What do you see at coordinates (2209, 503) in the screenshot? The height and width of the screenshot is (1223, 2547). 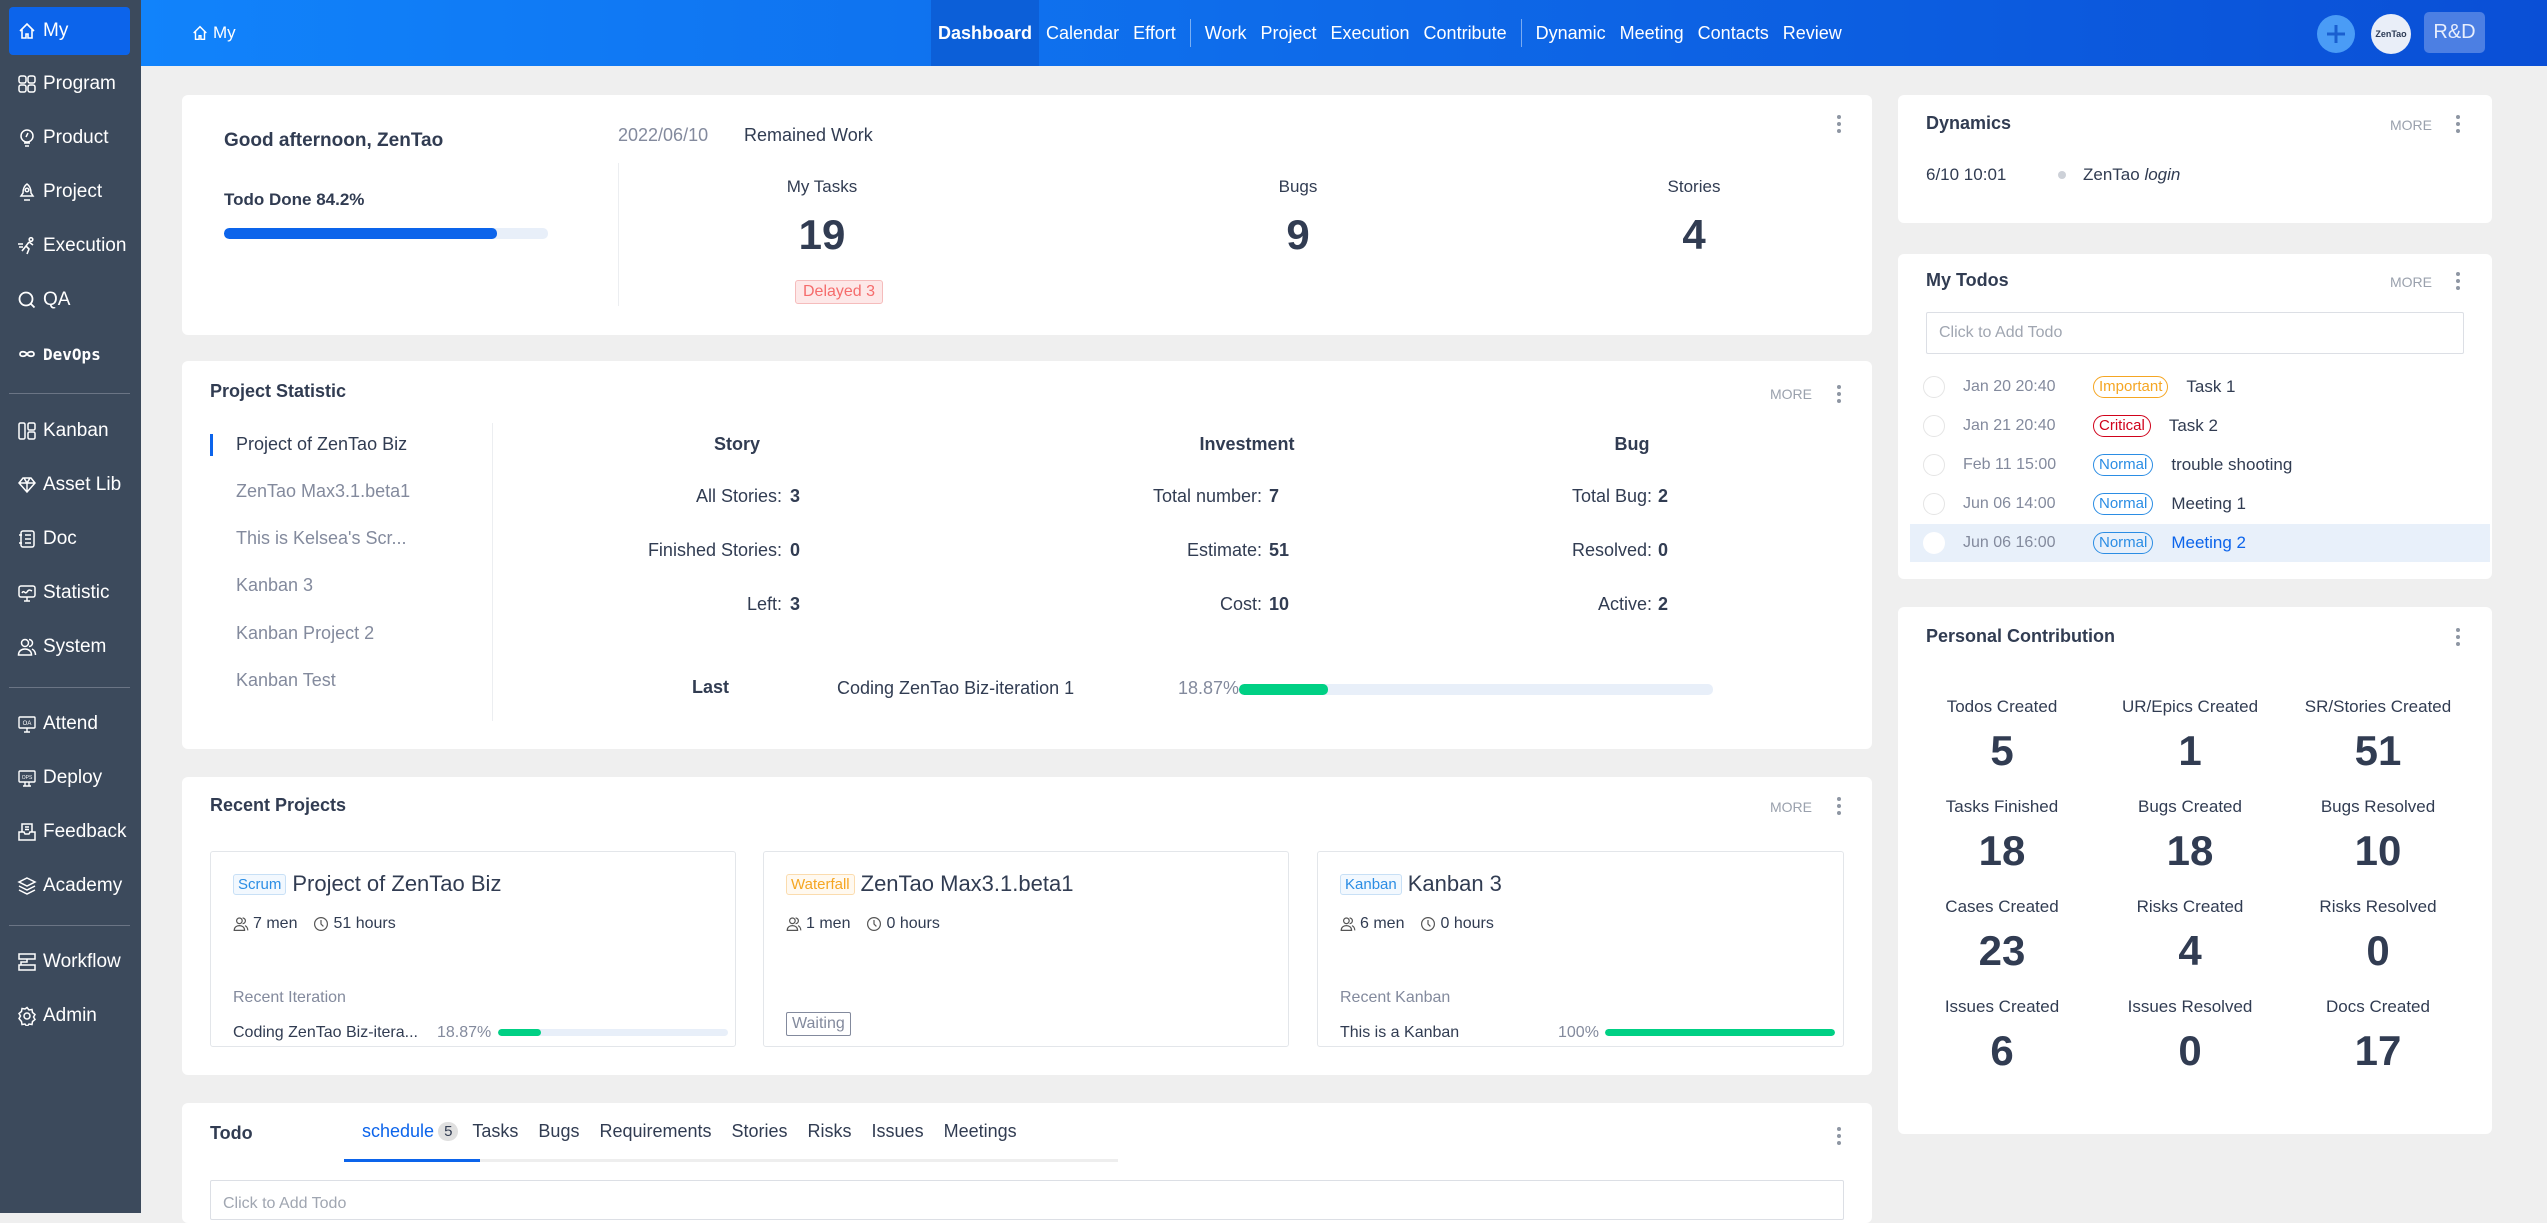 I see `todo-name: Meeting 1` at bounding box center [2209, 503].